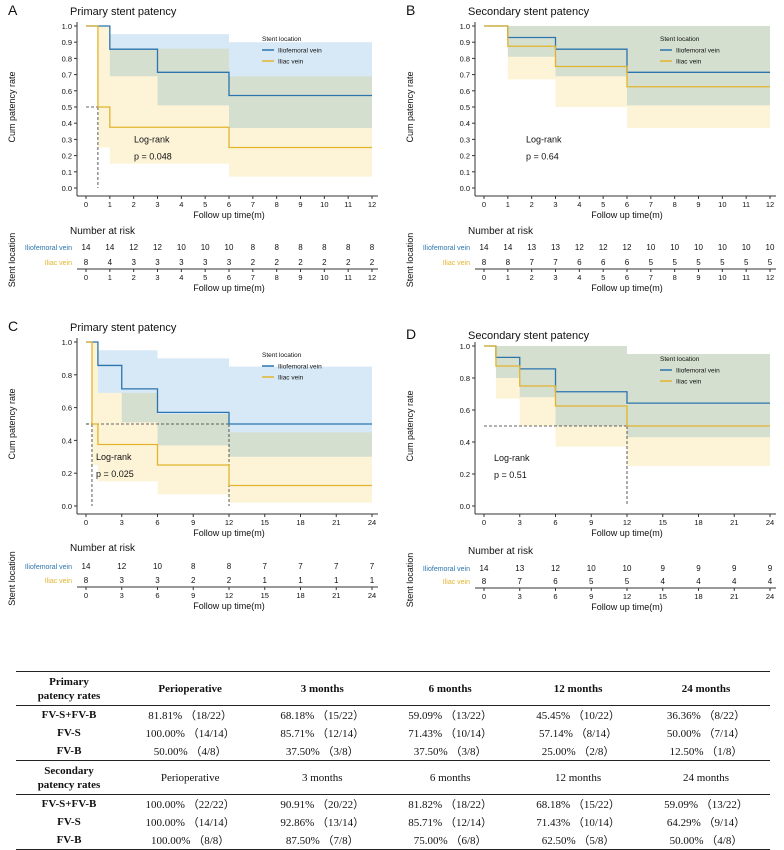  What do you see at coordinates (450, 714) in the screenshot?
I see `table-cell: 59.09% （13/22）` at bounding box center [450, 714].